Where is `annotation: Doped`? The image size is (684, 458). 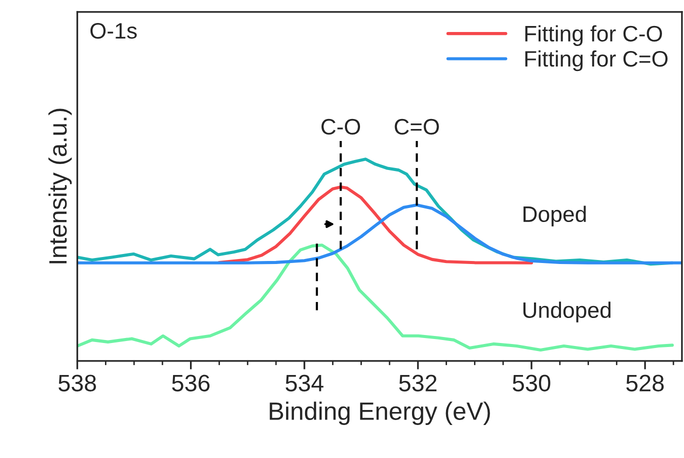 annotation: Doped is located at coordinates (555, 216).